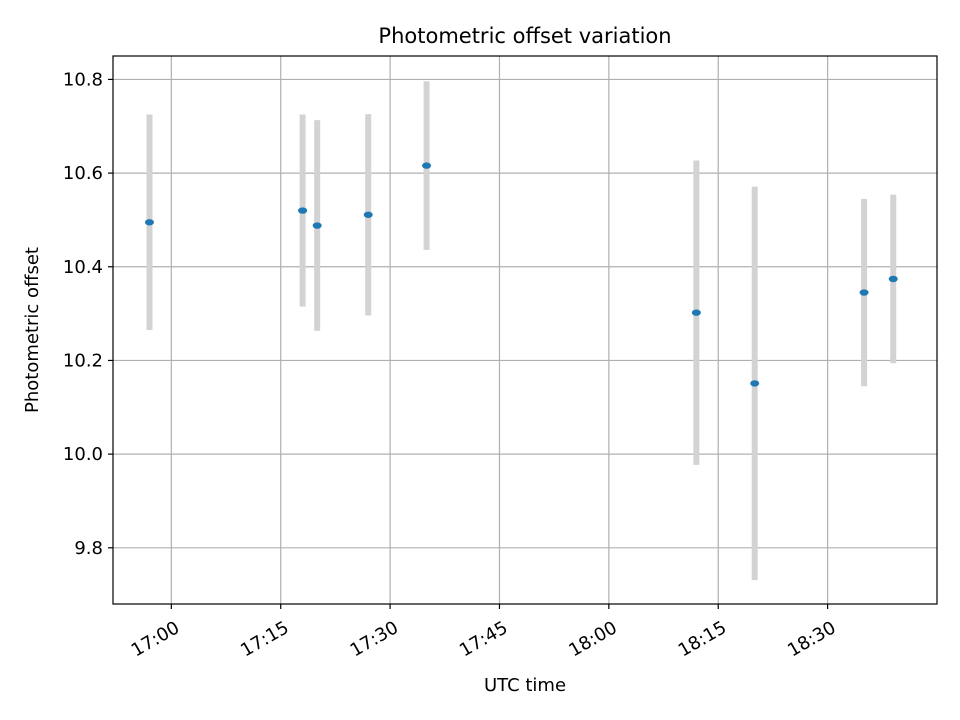 Image resolution: width=960 pixels, height=720 pixels. What do you see at coordinates (525, 685) in the screenshot?
I see `x-axis-label: UTC time` at bounding box center [525, 685].